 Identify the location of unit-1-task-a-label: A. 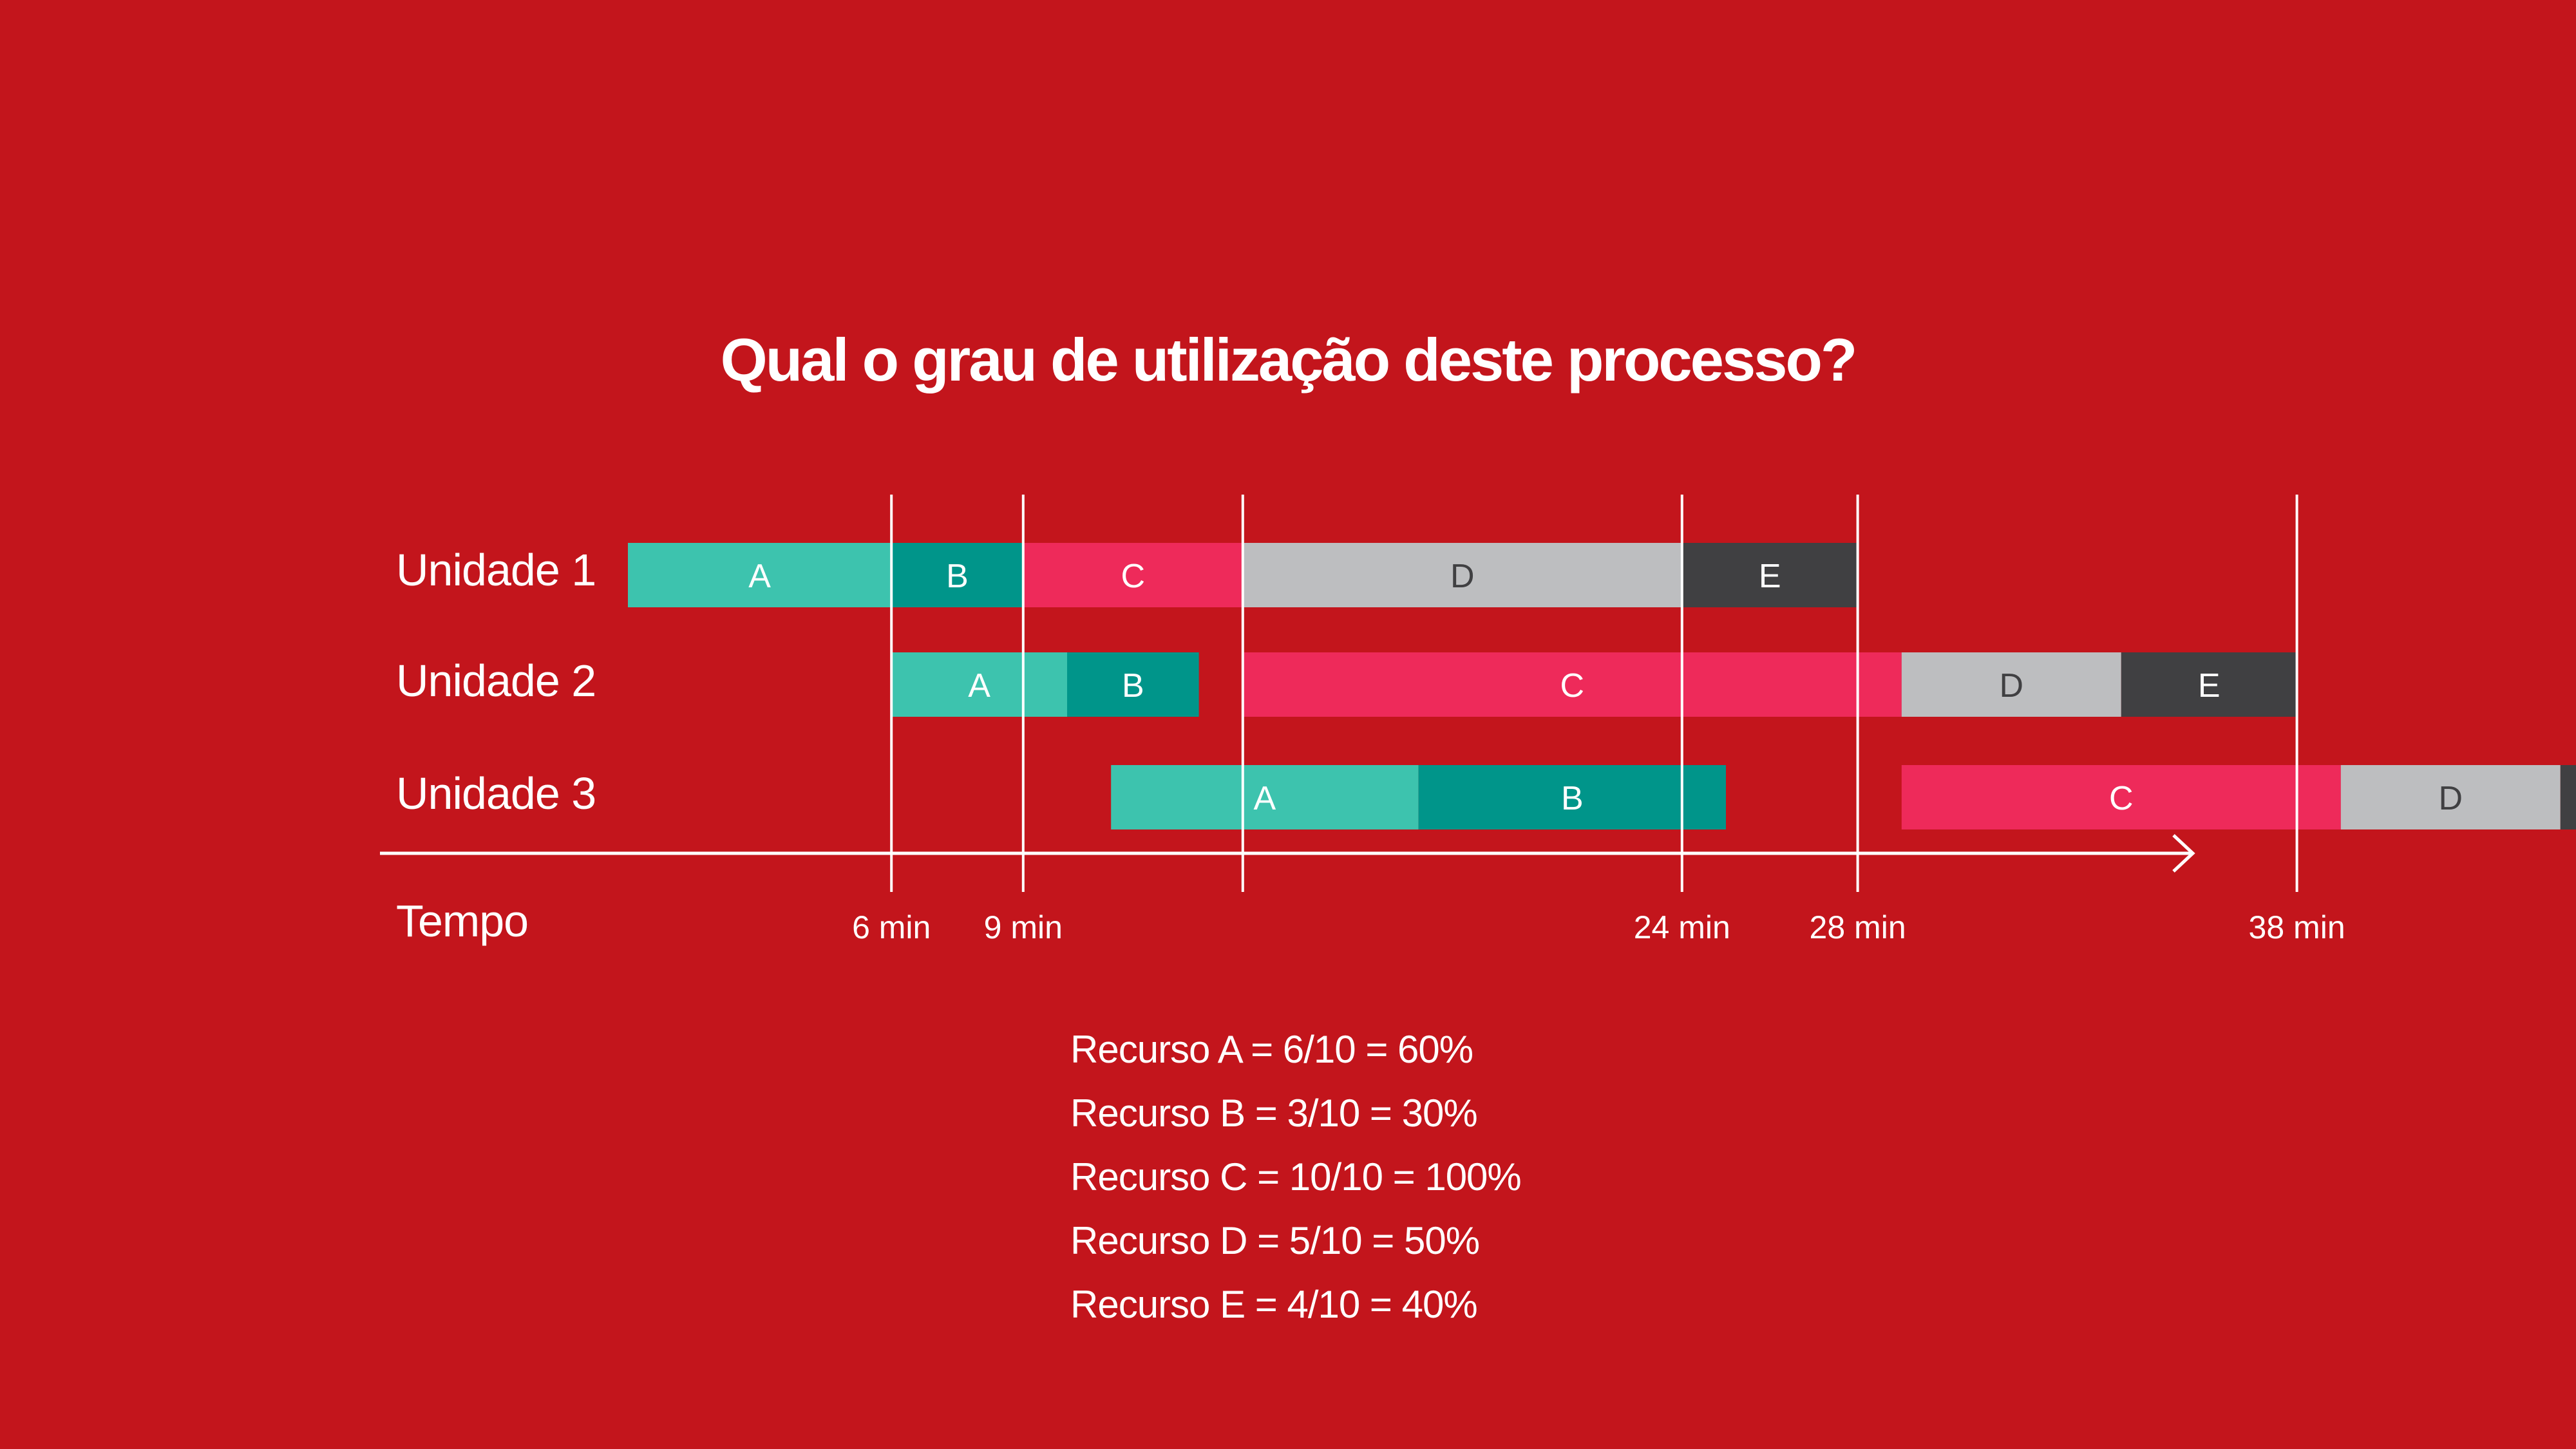
(759, 576).